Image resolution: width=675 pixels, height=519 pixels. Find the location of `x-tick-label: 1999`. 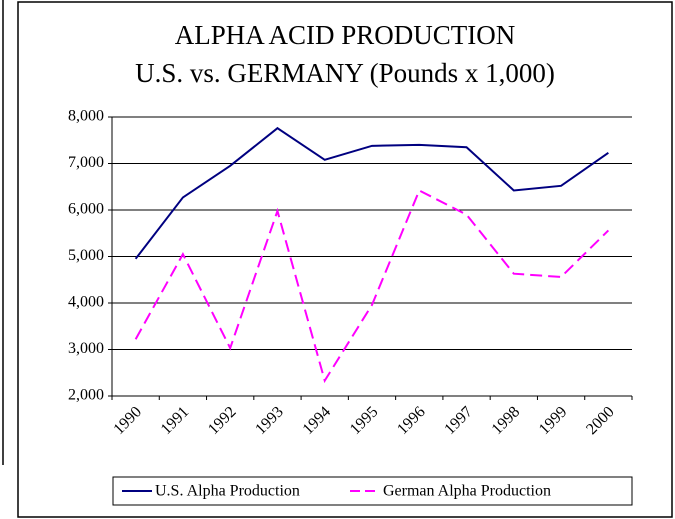

x-tick-label: 1999 is located at coordinates (553, 420).